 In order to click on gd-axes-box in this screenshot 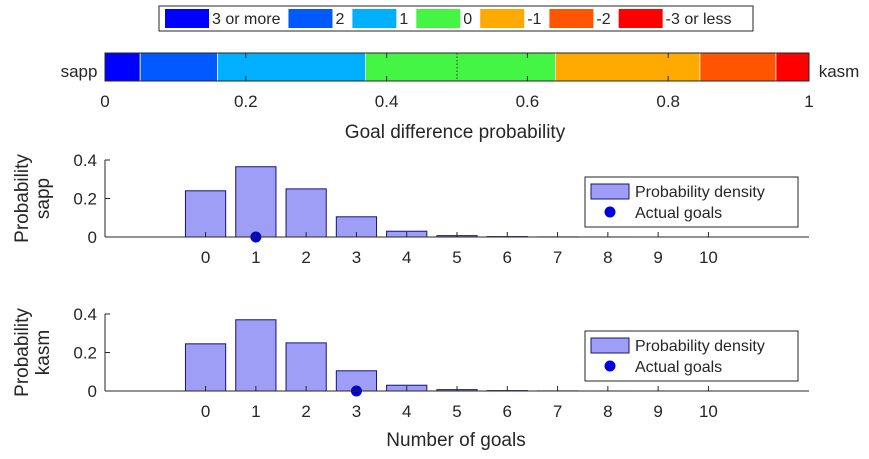, I will do `click(457, 67)`.